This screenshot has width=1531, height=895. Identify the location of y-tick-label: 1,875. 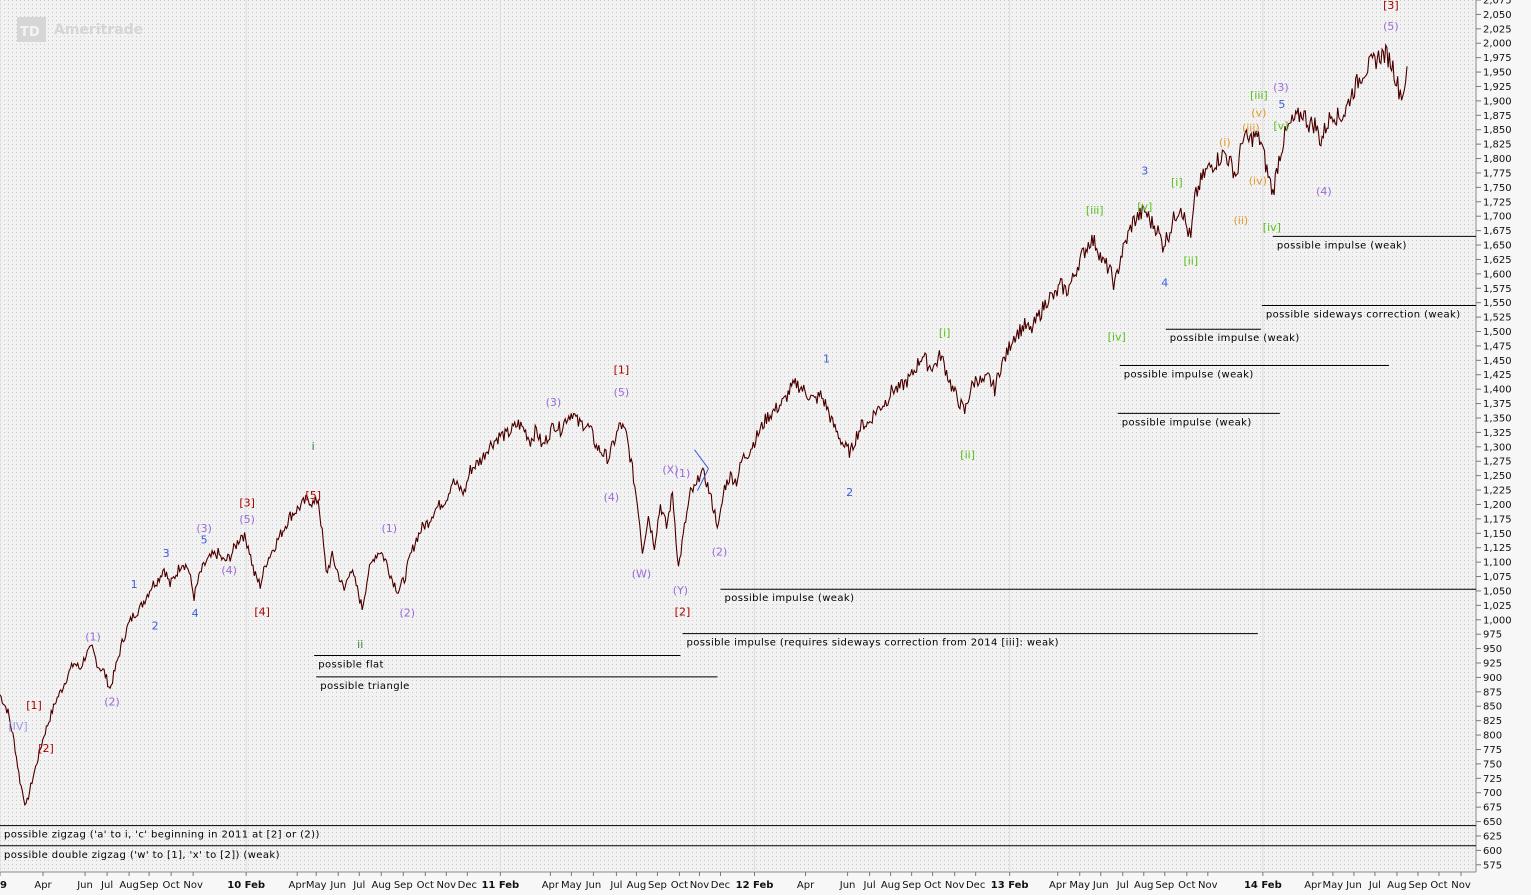
(1497, 116).